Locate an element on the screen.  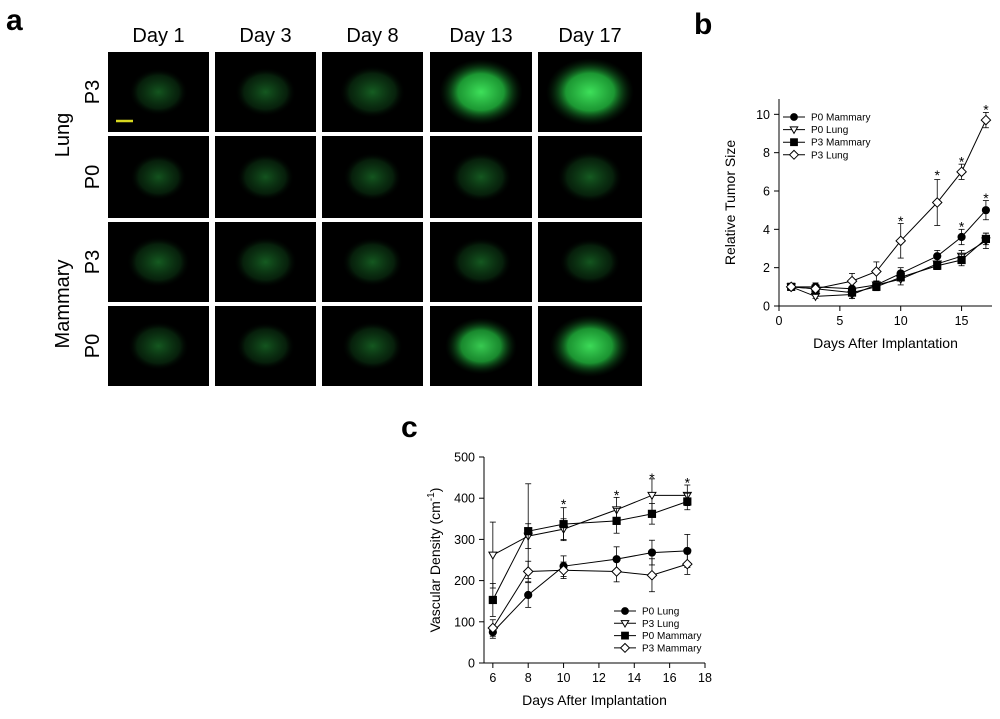
panel-a-letter: a is located at coordinates (14, 20).